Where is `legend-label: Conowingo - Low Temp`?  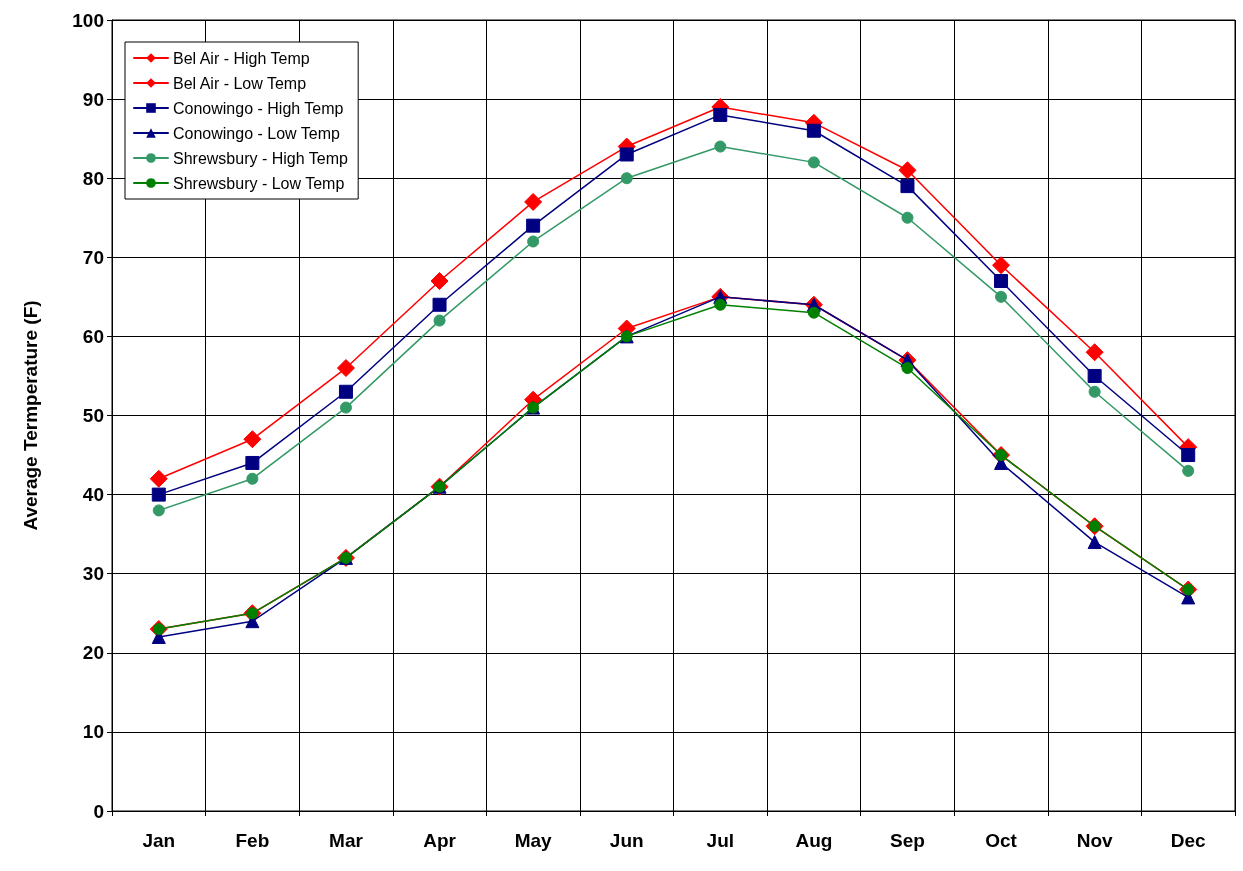
legend-label: Conowingo - Low Temp is located at coordinates (257, 133).